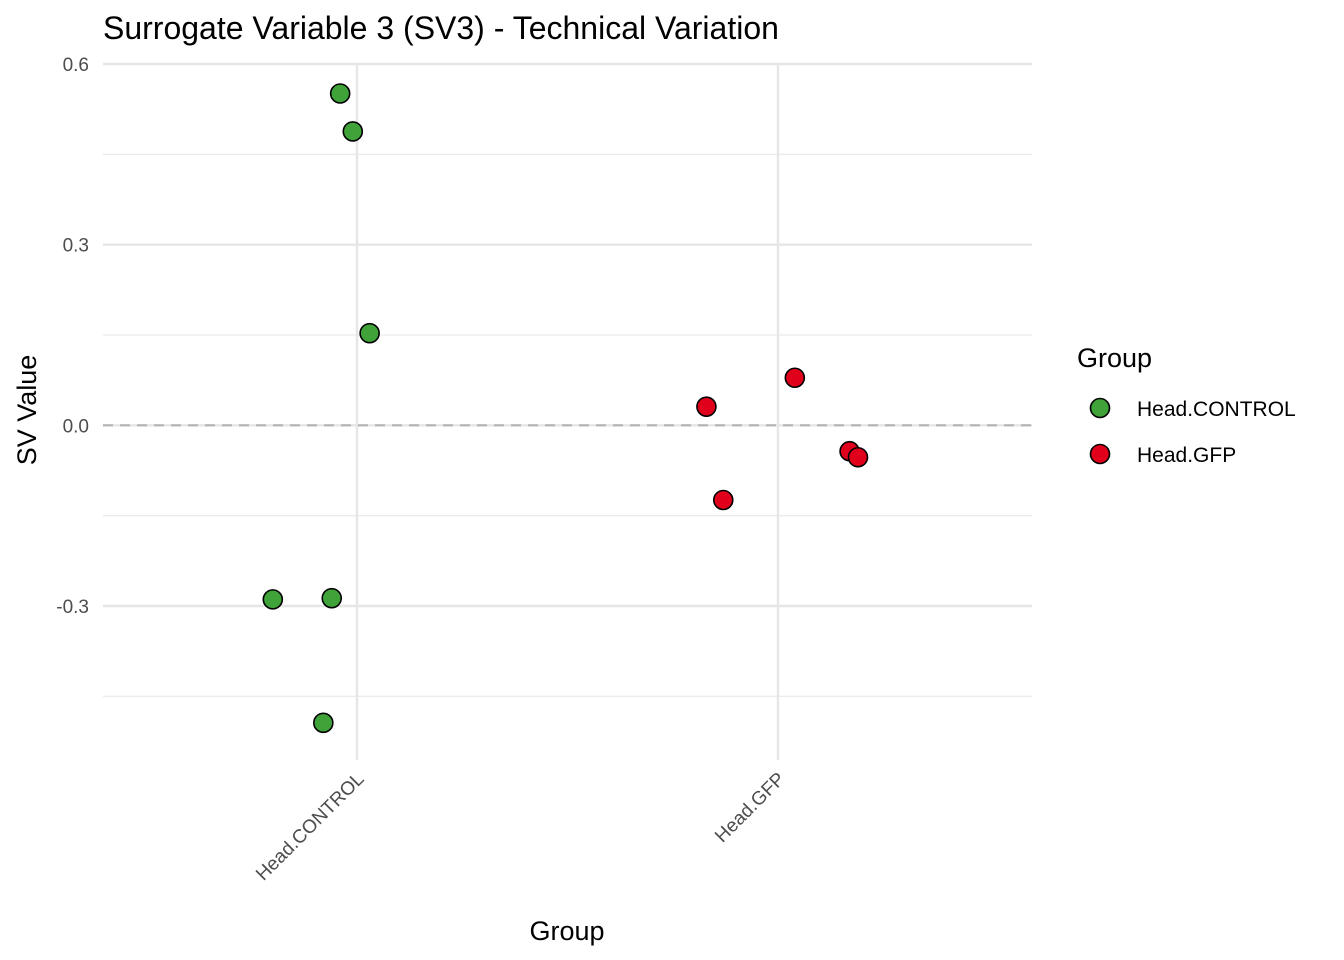  Describe the element at coordinates (520, 857) in the screenshot. I see `x-axis: Head.CONTROL Head.GFP Group` at that location.